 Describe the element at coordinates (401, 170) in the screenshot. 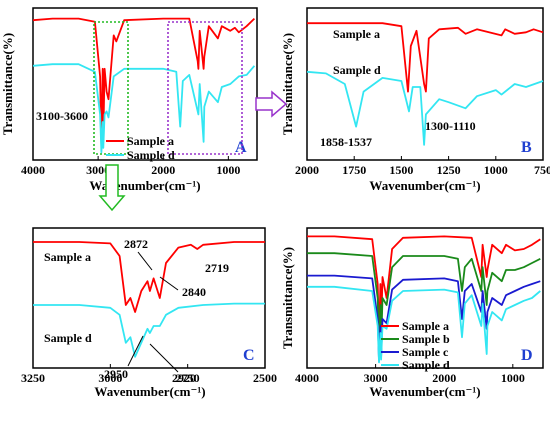

I see `x-tick-label: 1500` at that location.